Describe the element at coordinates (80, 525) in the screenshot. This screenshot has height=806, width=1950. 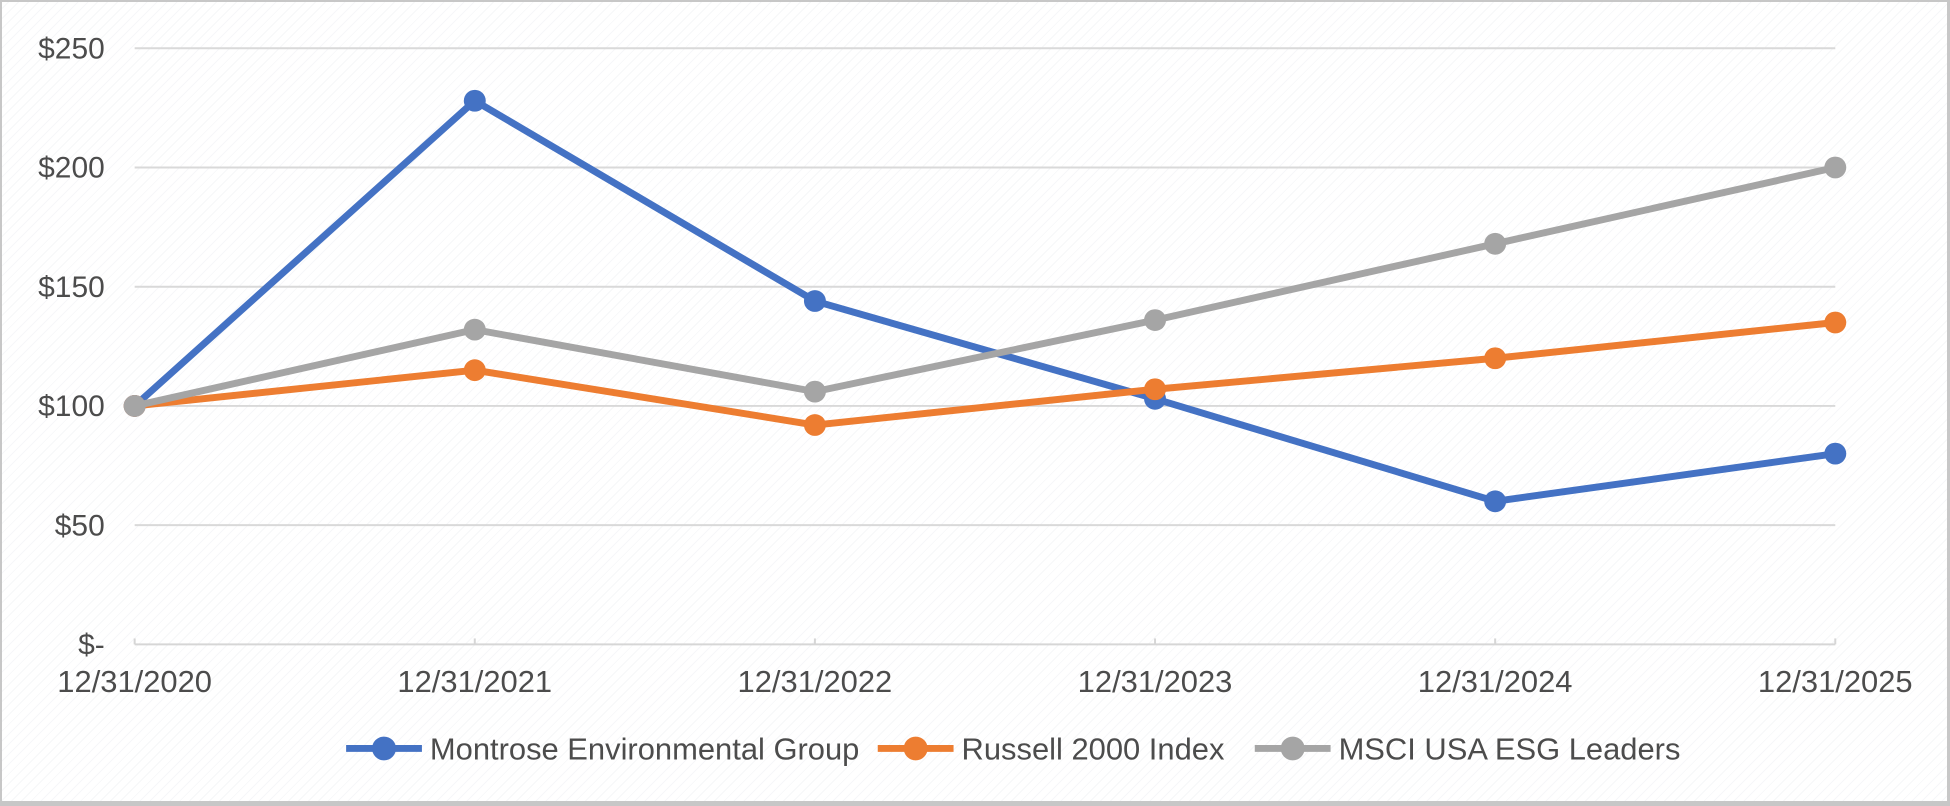
I see `y-axis-label: $50` at that location.